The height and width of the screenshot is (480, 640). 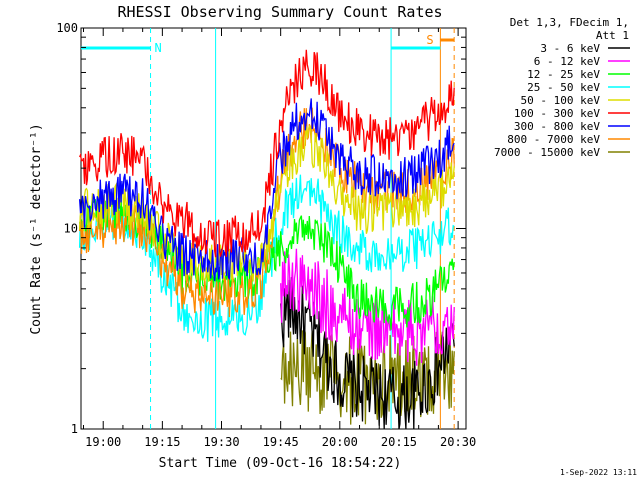 What do you see at coordinates (36, 228) in the screenshot?
I see `y-axis-label: Count Rate (s⁻¹ detector⁻¹)` at bounding box center [36, 228].